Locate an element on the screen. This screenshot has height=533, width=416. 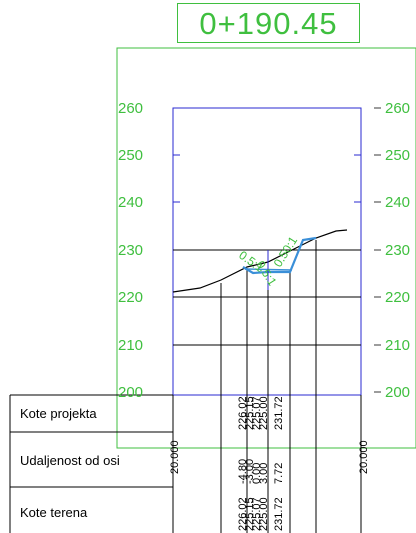
right-elevation-dashes is located at coordinates (377, 250).